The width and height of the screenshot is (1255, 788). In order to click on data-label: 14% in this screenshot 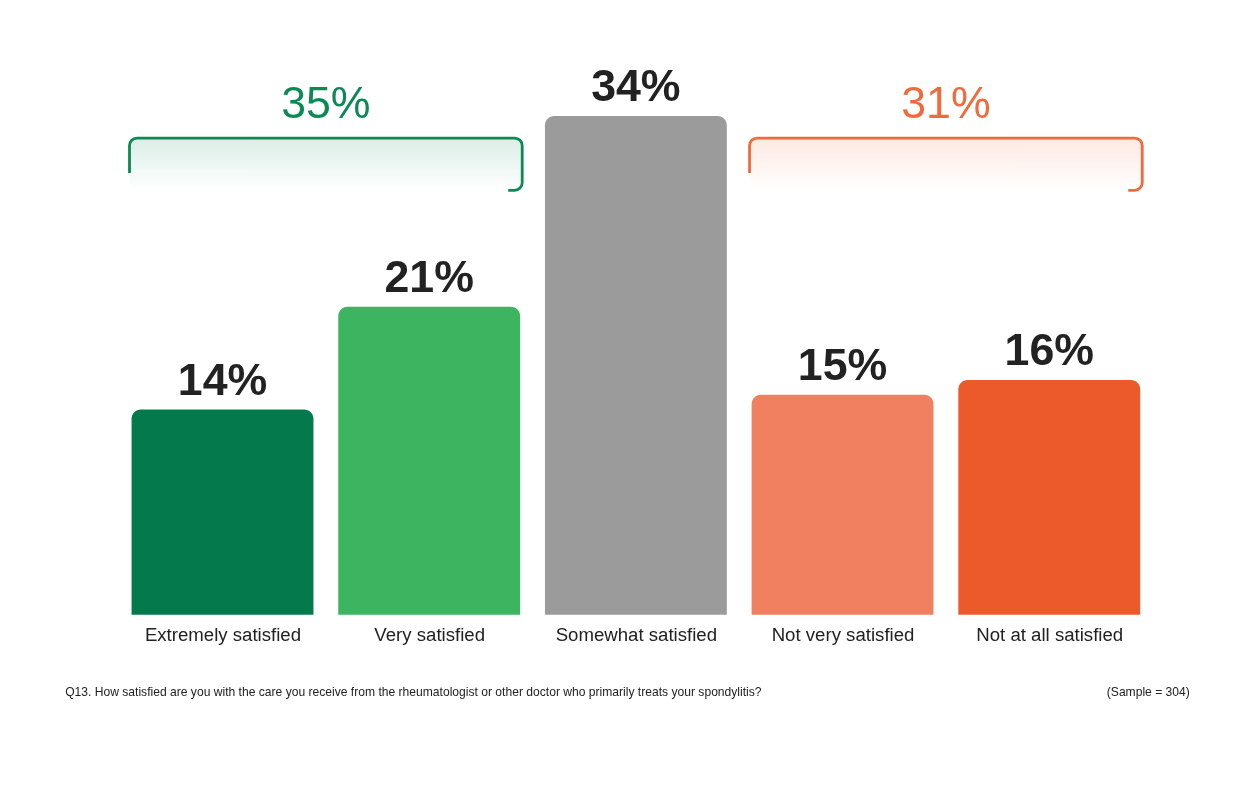, I will do `click(222, 379)`.